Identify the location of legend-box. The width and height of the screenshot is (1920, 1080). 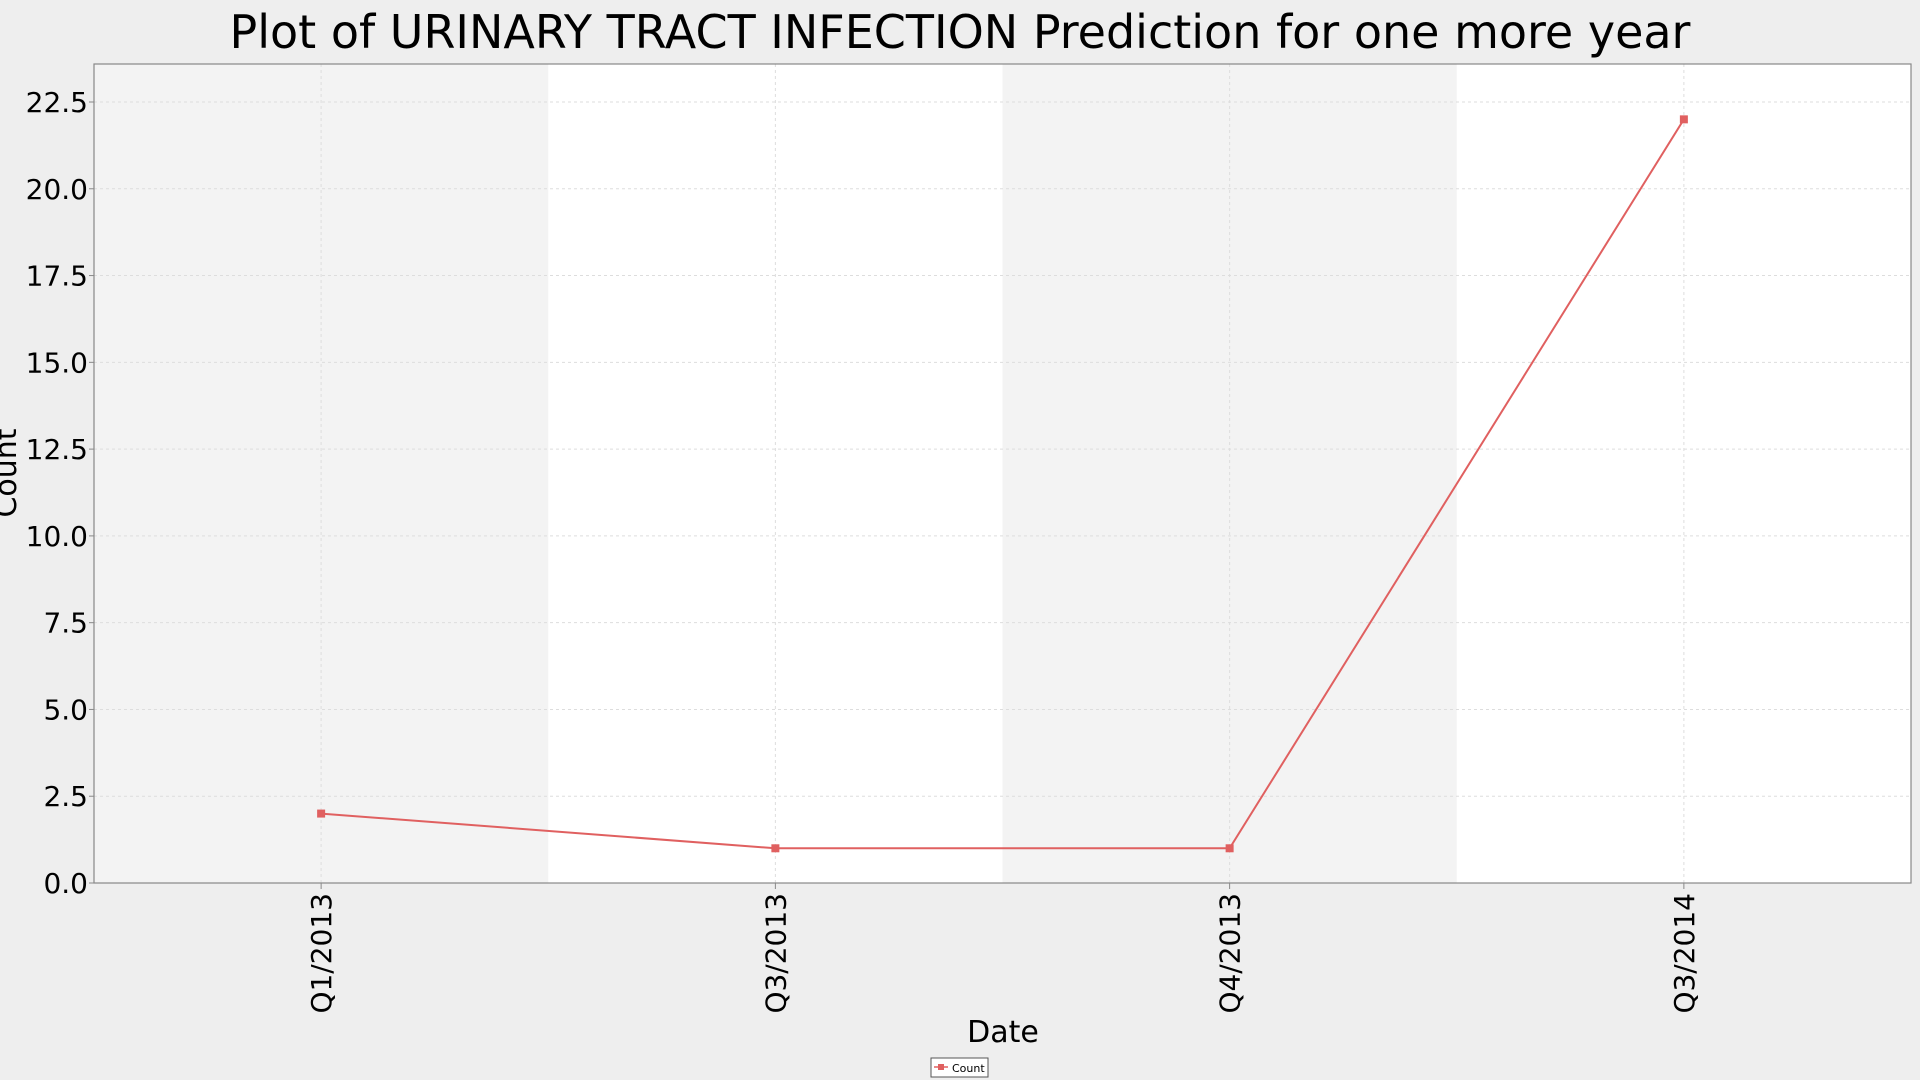
(959, 1067).